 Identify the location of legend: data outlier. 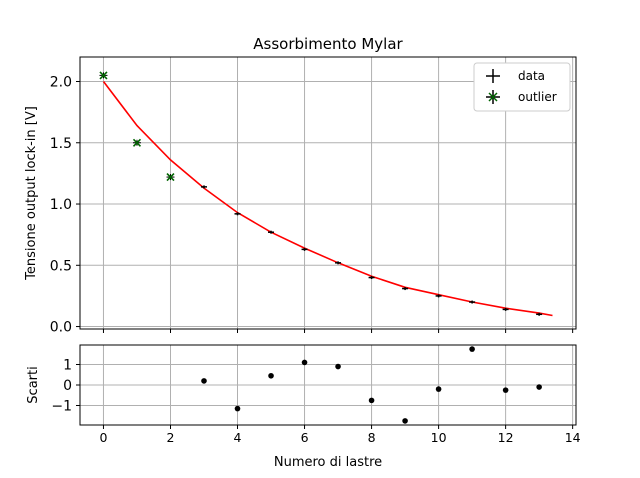
(522, 87).